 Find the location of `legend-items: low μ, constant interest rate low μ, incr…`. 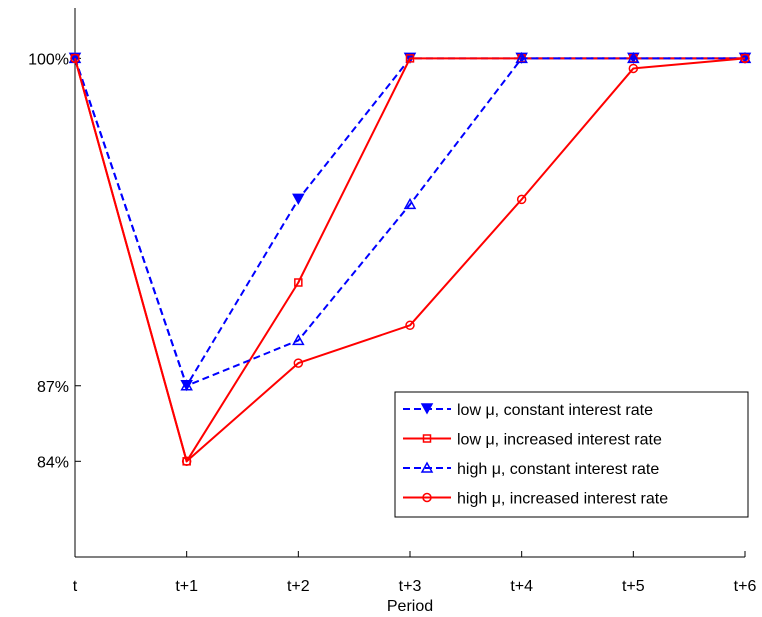

legend-items: low μ, constant interest rate low μ, incr… is located at coordinates (535, 455).